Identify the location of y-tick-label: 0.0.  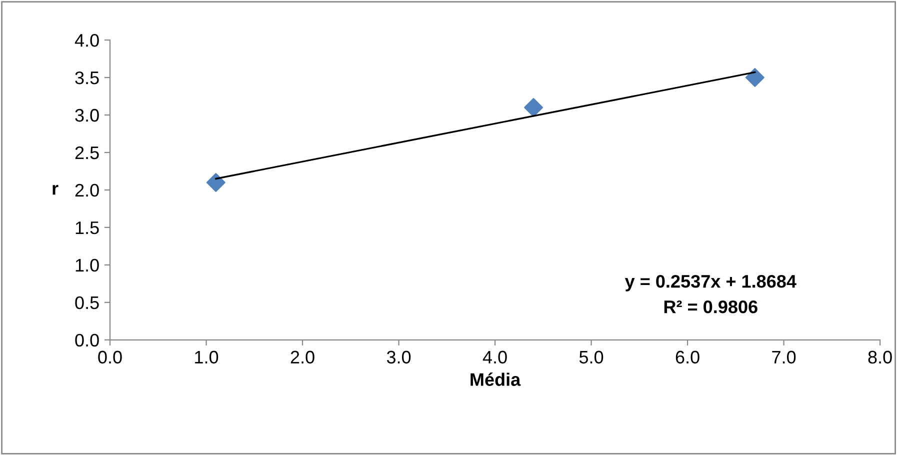
(87, 340).